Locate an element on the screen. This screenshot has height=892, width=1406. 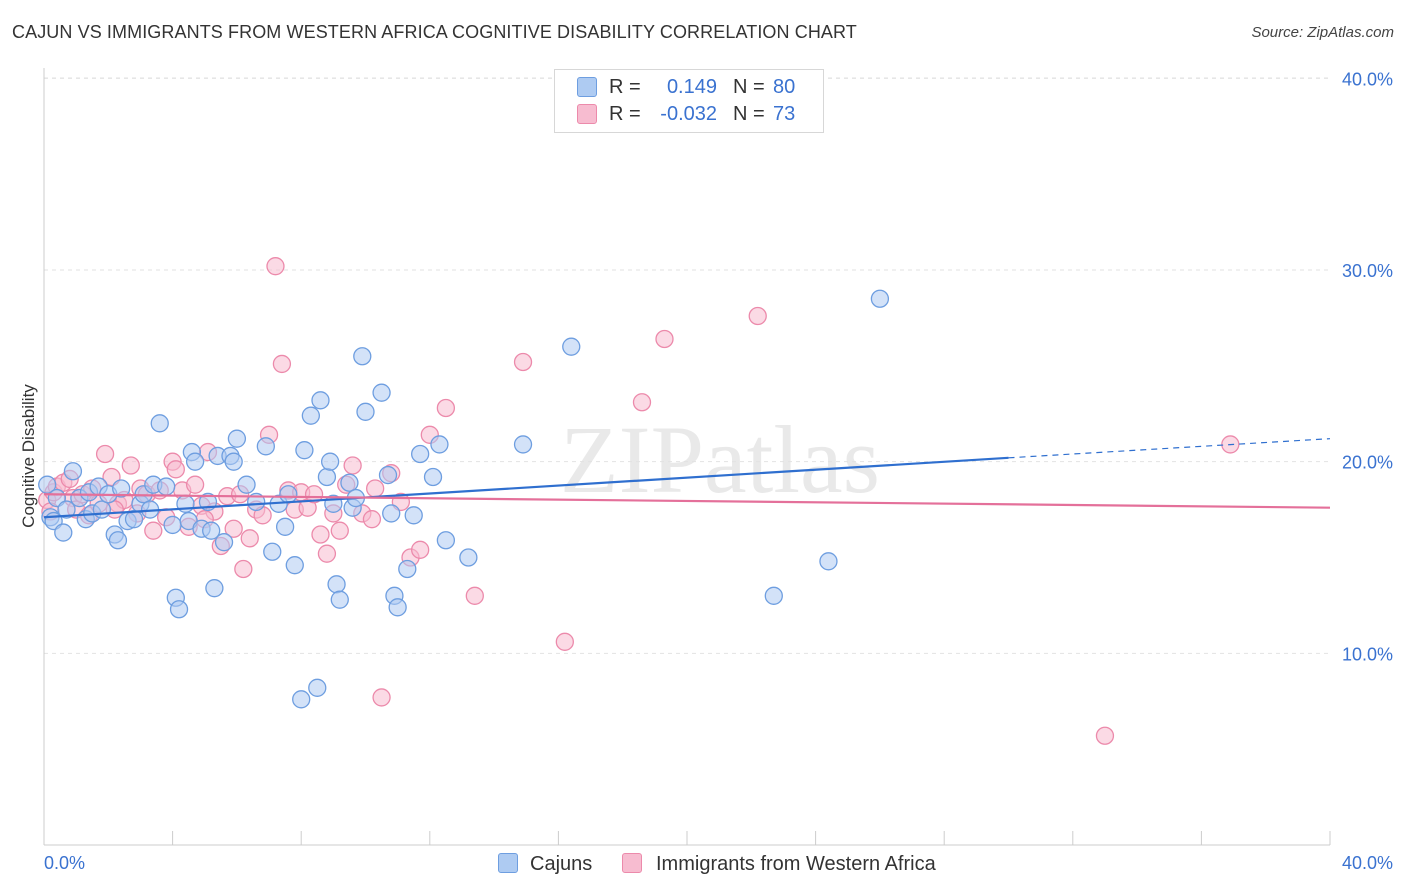
watermark: ZIPatlas is located at coordinates (720, 459).